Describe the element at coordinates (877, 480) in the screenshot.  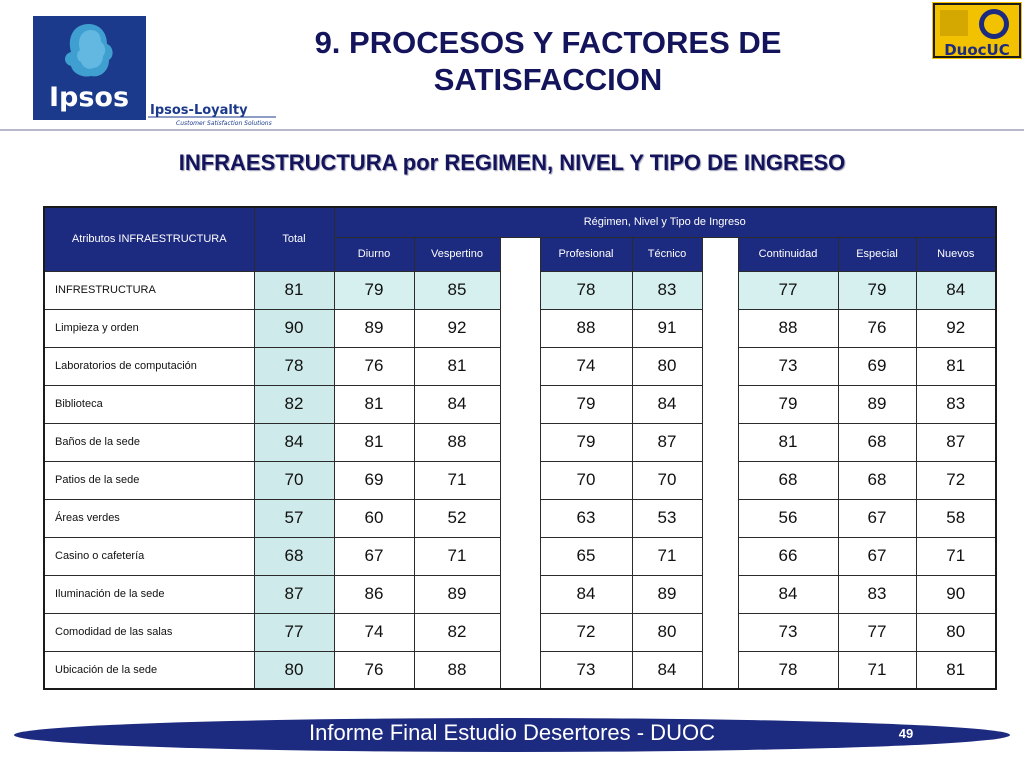
I see `cell-especial: 68` at that location.